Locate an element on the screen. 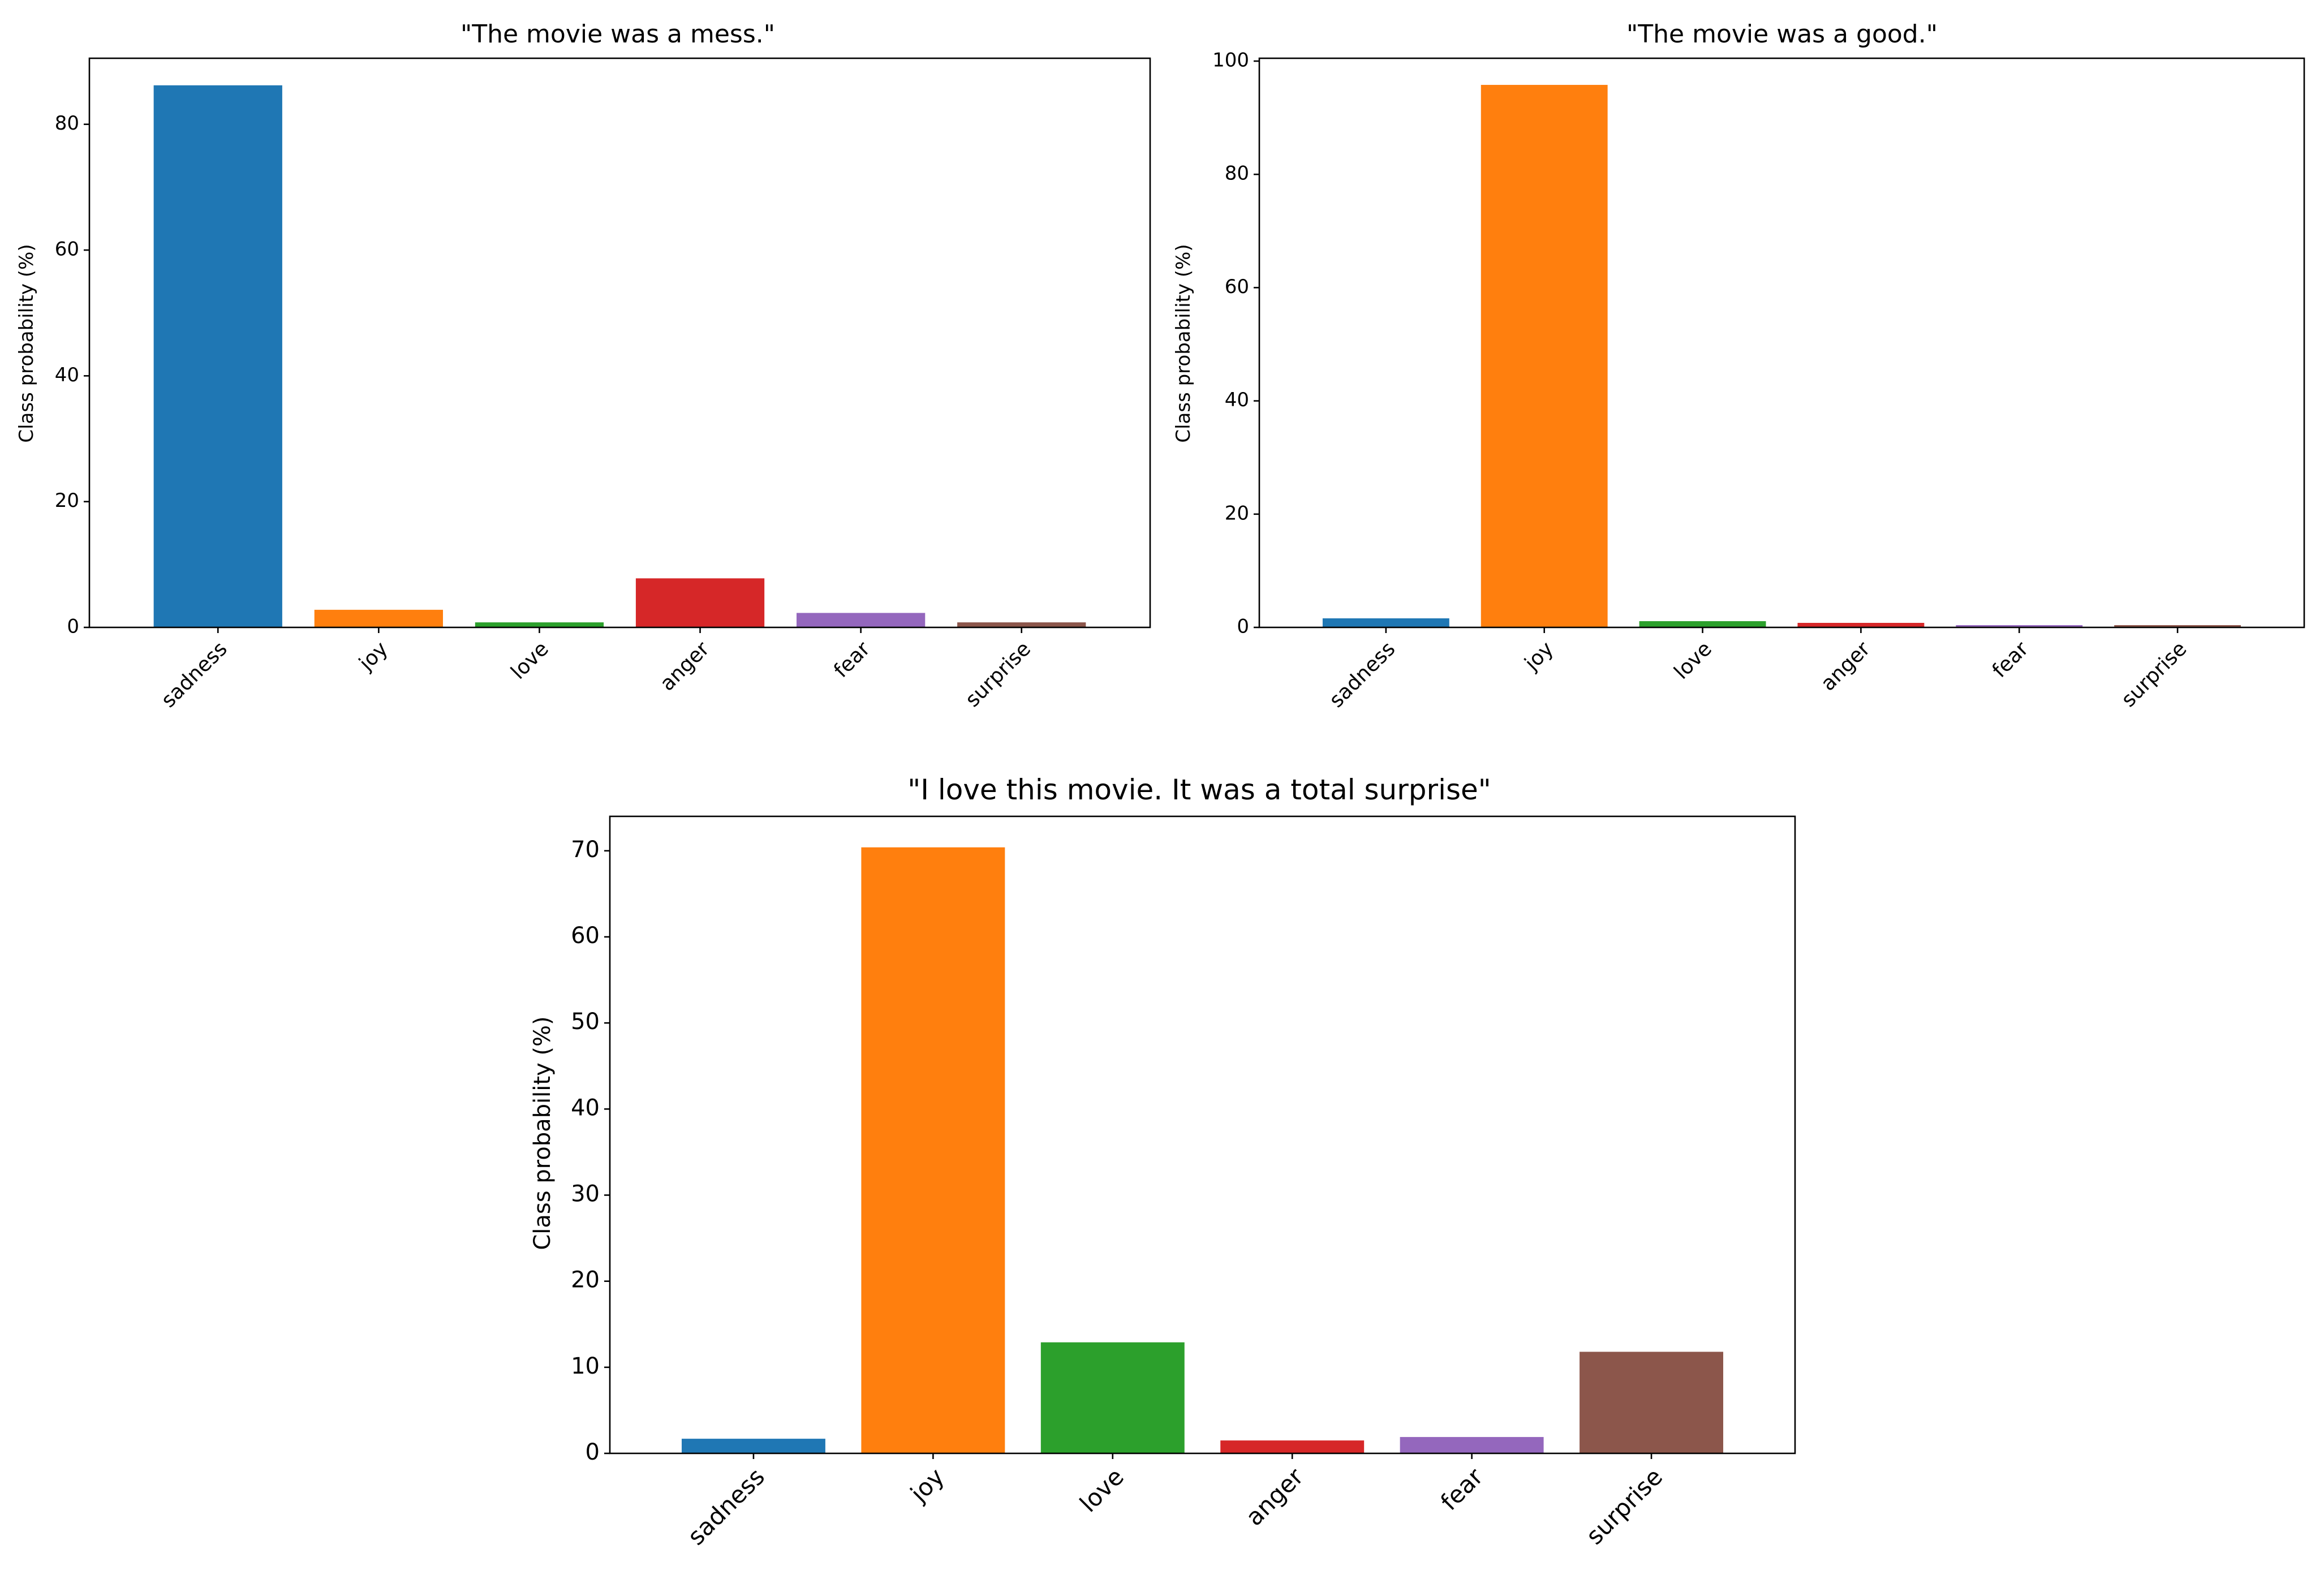 This screenshot has width=2324, height=1575. chart-2-ylabel: Class probability (%) is located at coordinates (1183, 343).